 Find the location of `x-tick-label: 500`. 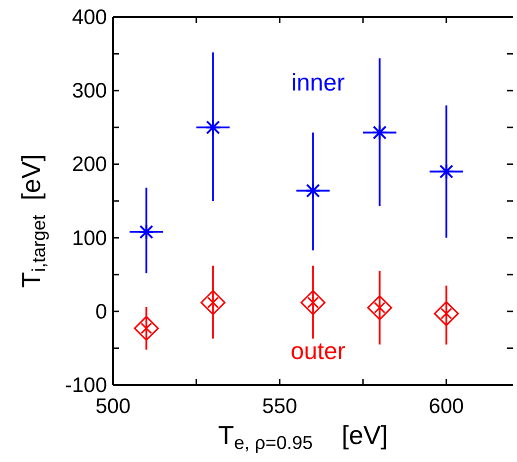

x-tick-label: 500 is located at coordinates (113, 406).